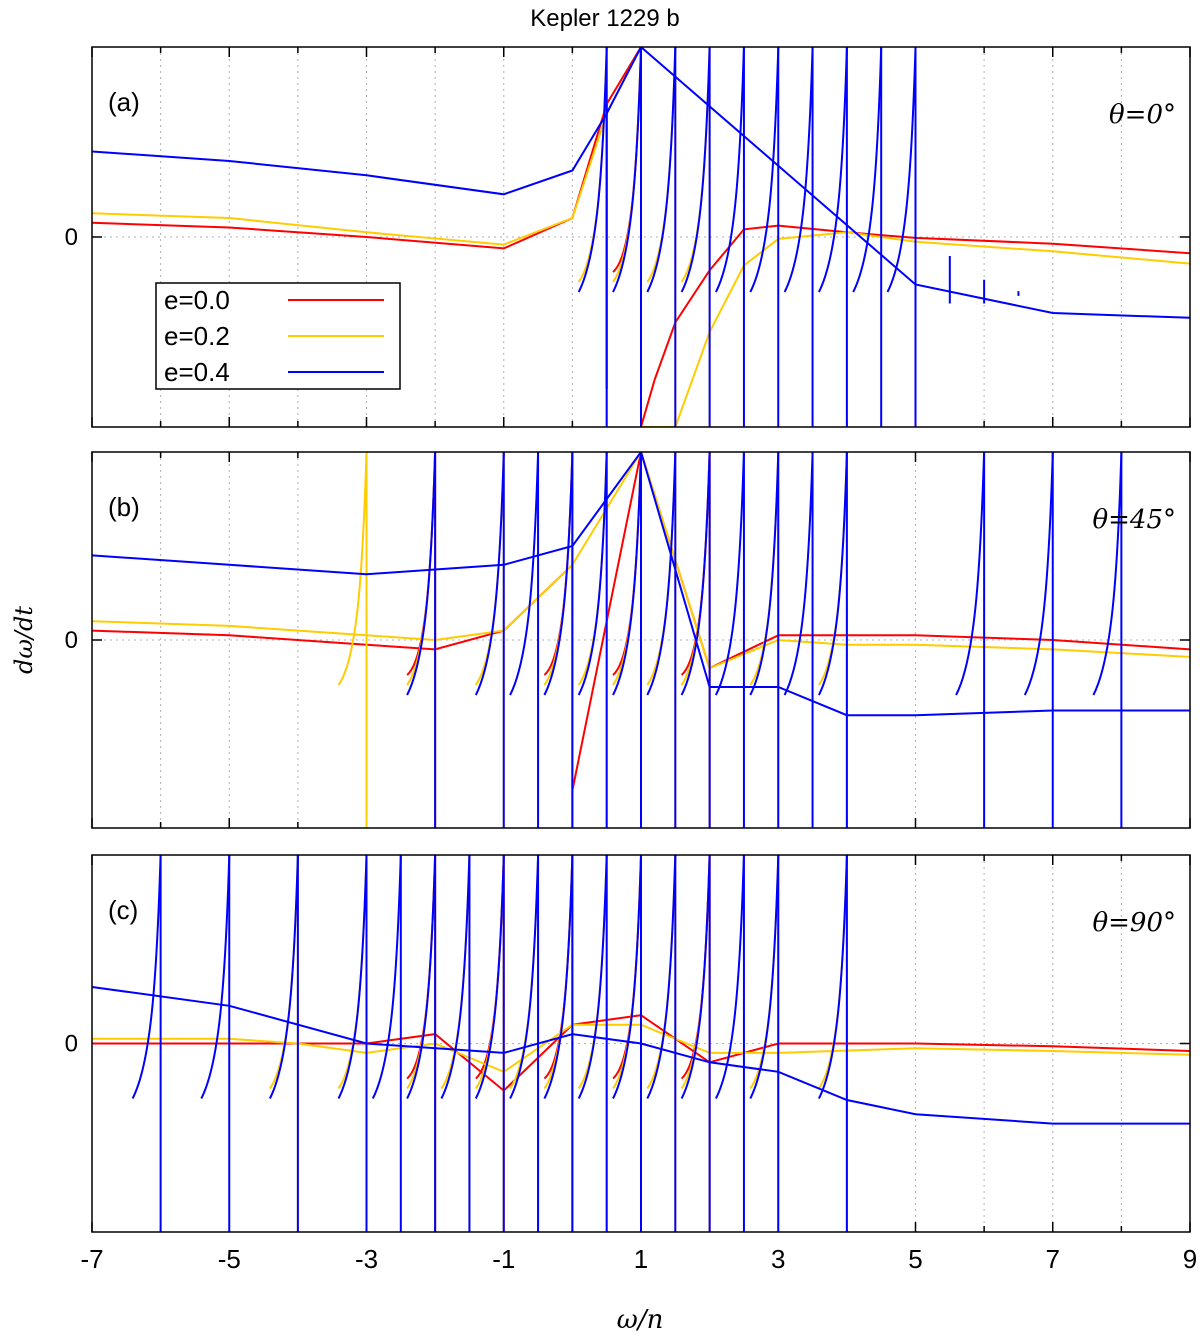  Describe the element at coordinates (91, 1259) in the screenshot. I see `x-tick-label: -7` at that location.